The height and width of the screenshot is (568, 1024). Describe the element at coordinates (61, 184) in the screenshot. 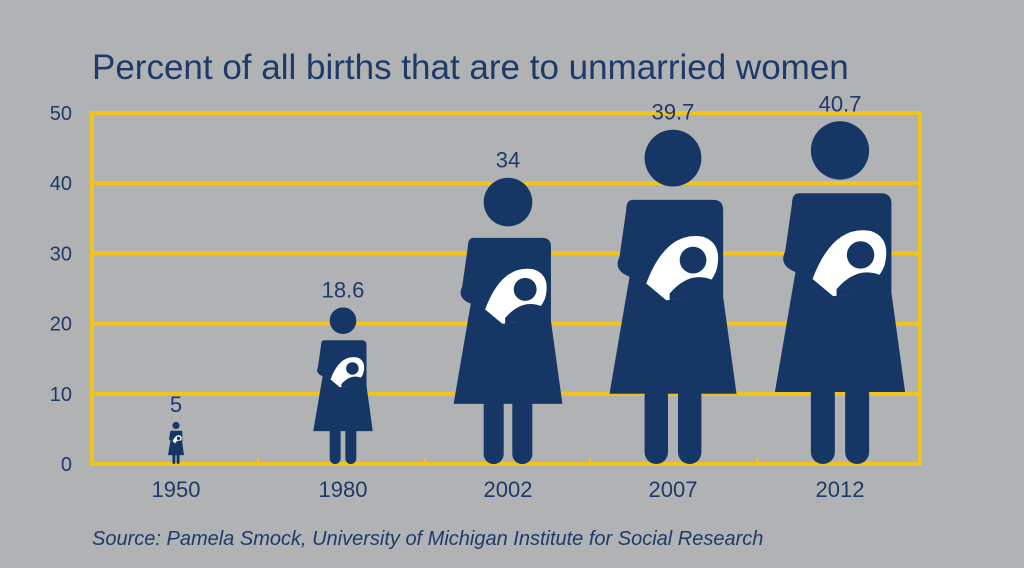

I see `y-tick-label: 40` at that location.